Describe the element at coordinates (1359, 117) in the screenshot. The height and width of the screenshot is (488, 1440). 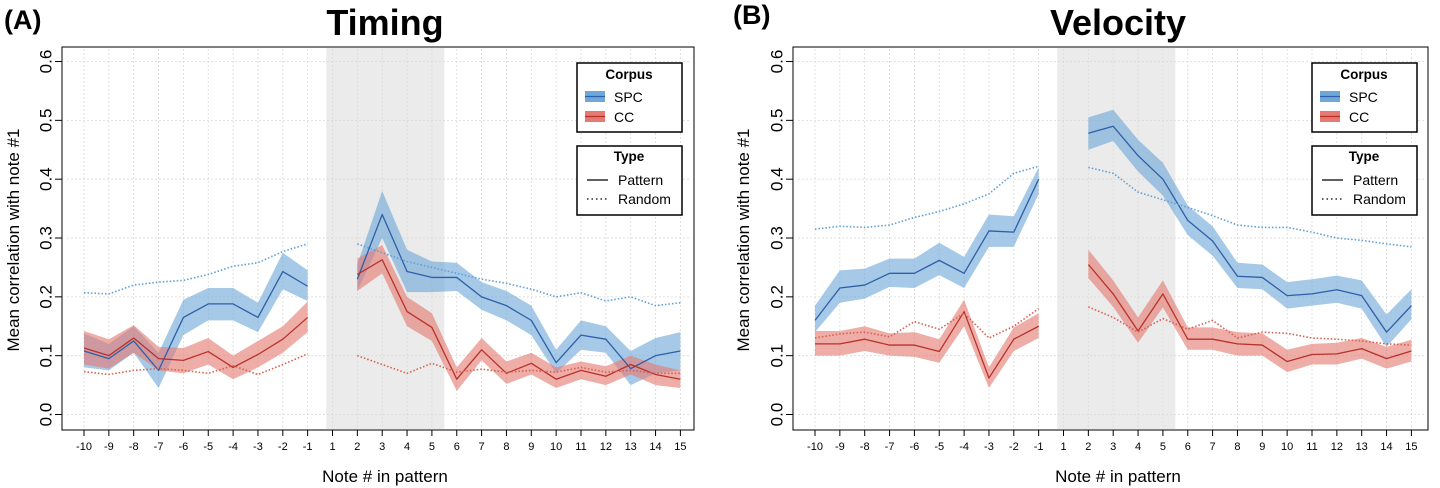
I see `legend-label-cc: CC` at that location.